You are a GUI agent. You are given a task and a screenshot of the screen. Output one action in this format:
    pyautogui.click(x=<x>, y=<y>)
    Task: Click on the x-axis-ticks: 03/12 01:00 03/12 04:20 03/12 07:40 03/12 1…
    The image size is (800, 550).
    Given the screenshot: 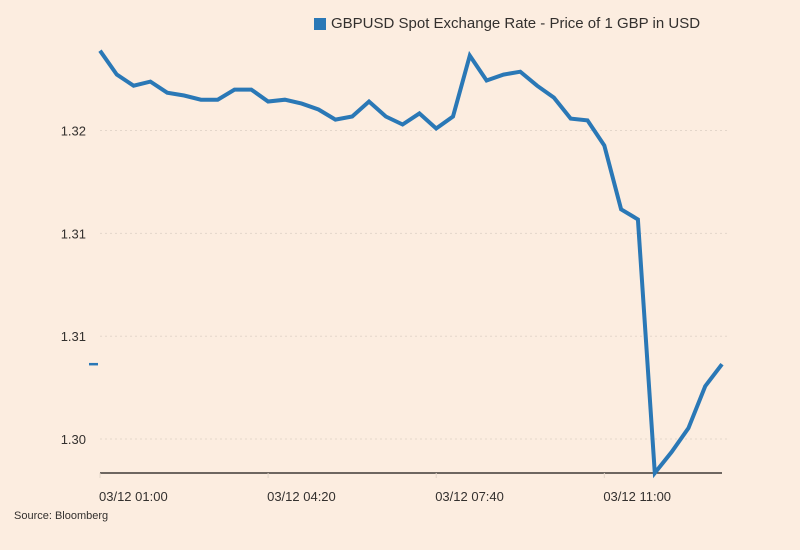 What is the action you would take?
    pyautogui.click(x=385, y=488)
    